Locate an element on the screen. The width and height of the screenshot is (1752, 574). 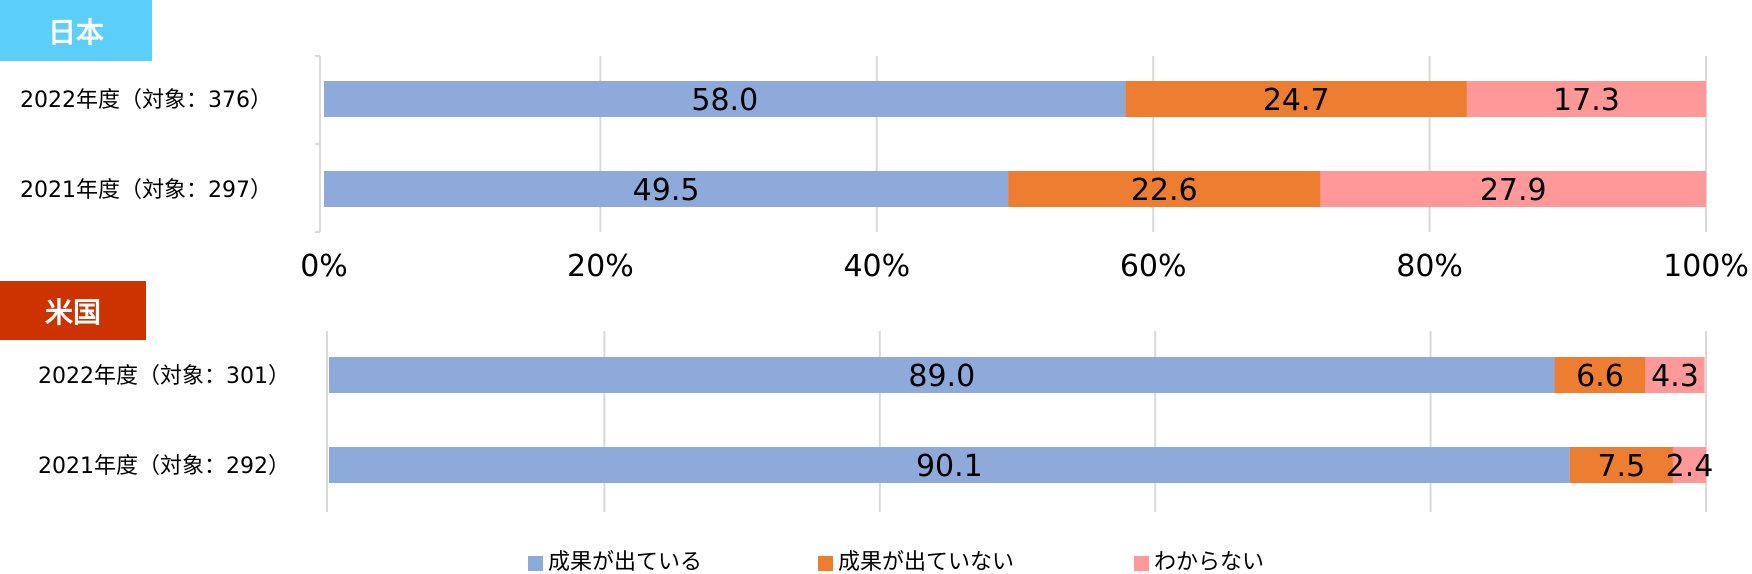
x-tick-label: 40% is located at coordinates (876, 266).